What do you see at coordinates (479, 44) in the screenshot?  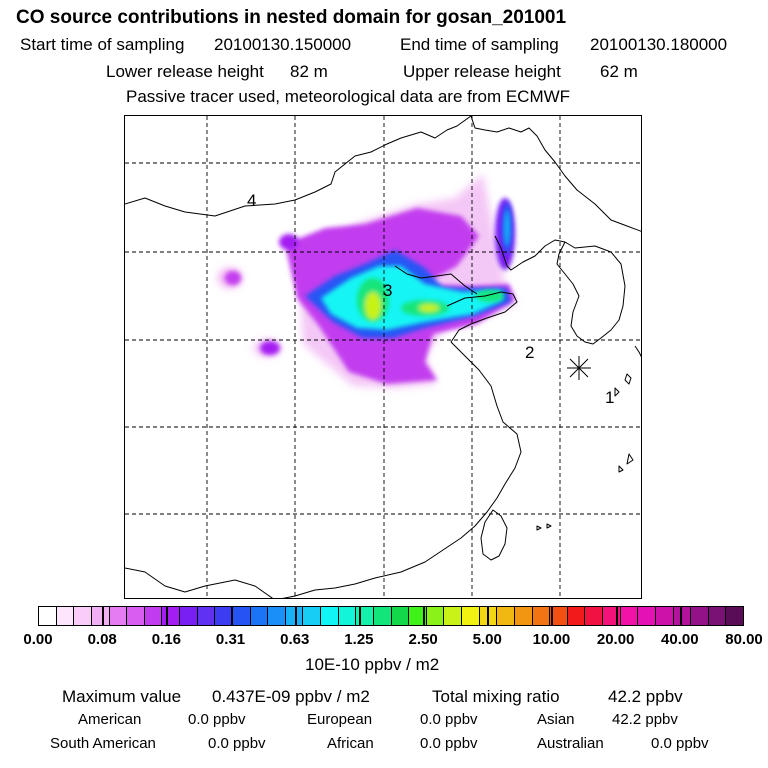 I see `end-time-label: End time of sampling` at bounding box center [479, 44].